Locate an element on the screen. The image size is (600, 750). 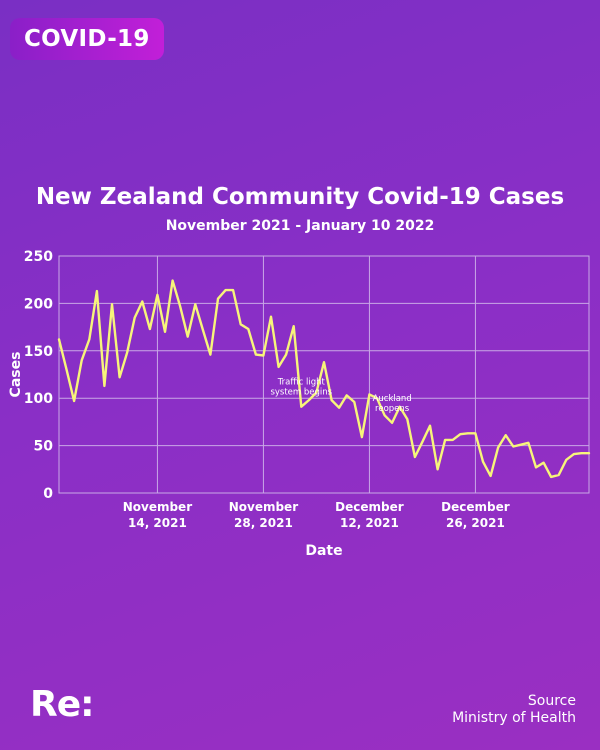
source-label: Source is located at coordinates (551, 701).